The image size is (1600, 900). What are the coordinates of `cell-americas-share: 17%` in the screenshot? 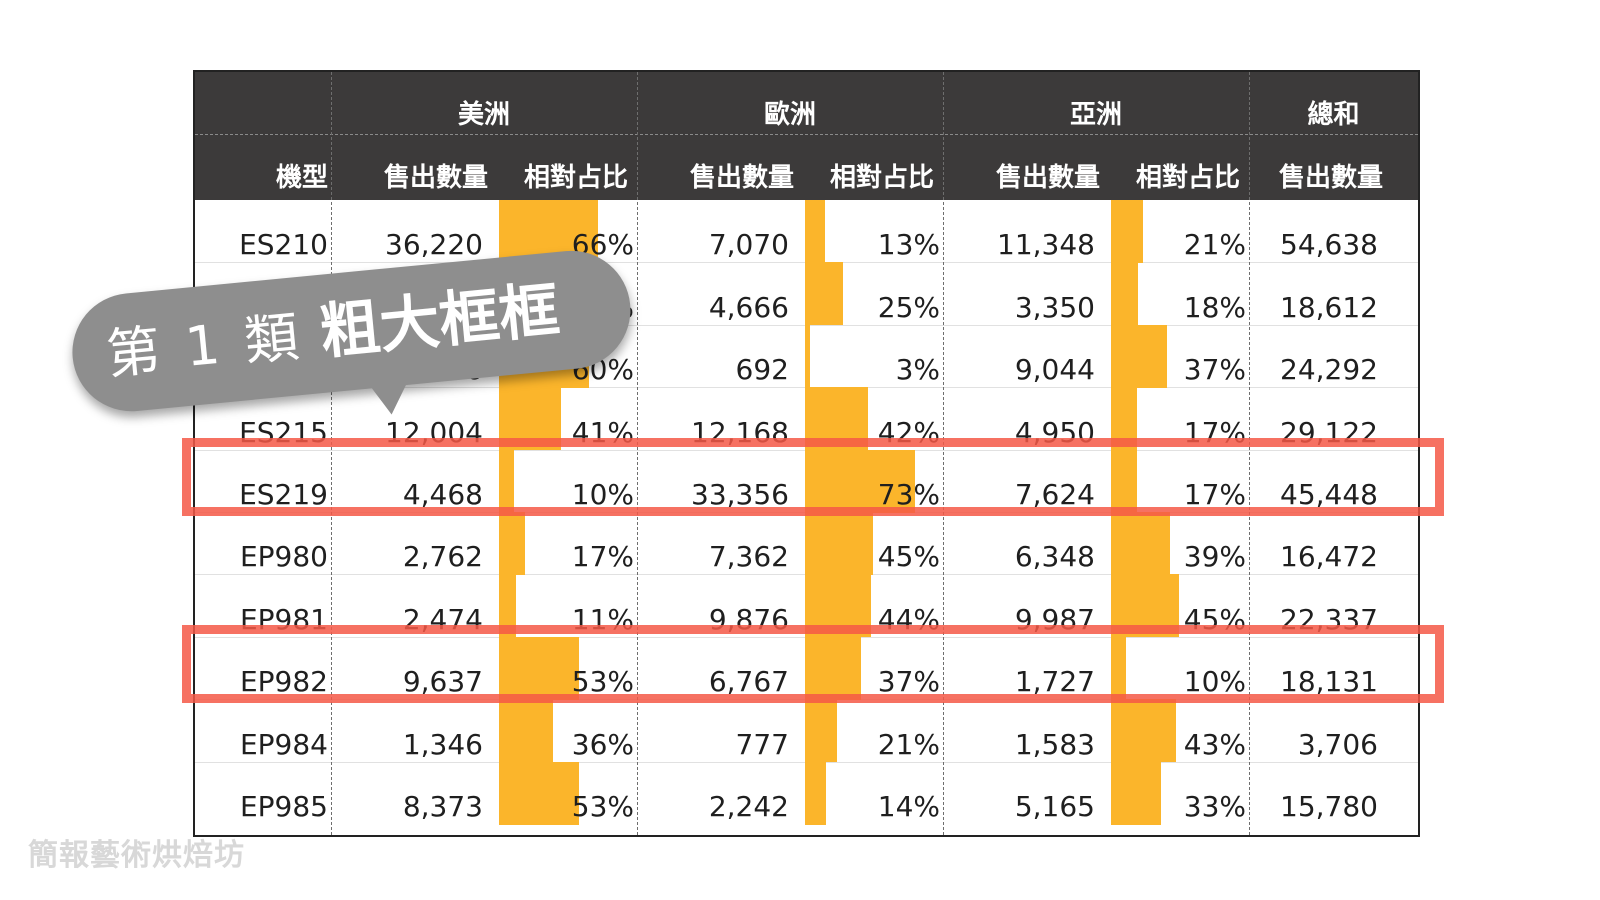 It's located at (602, 557).